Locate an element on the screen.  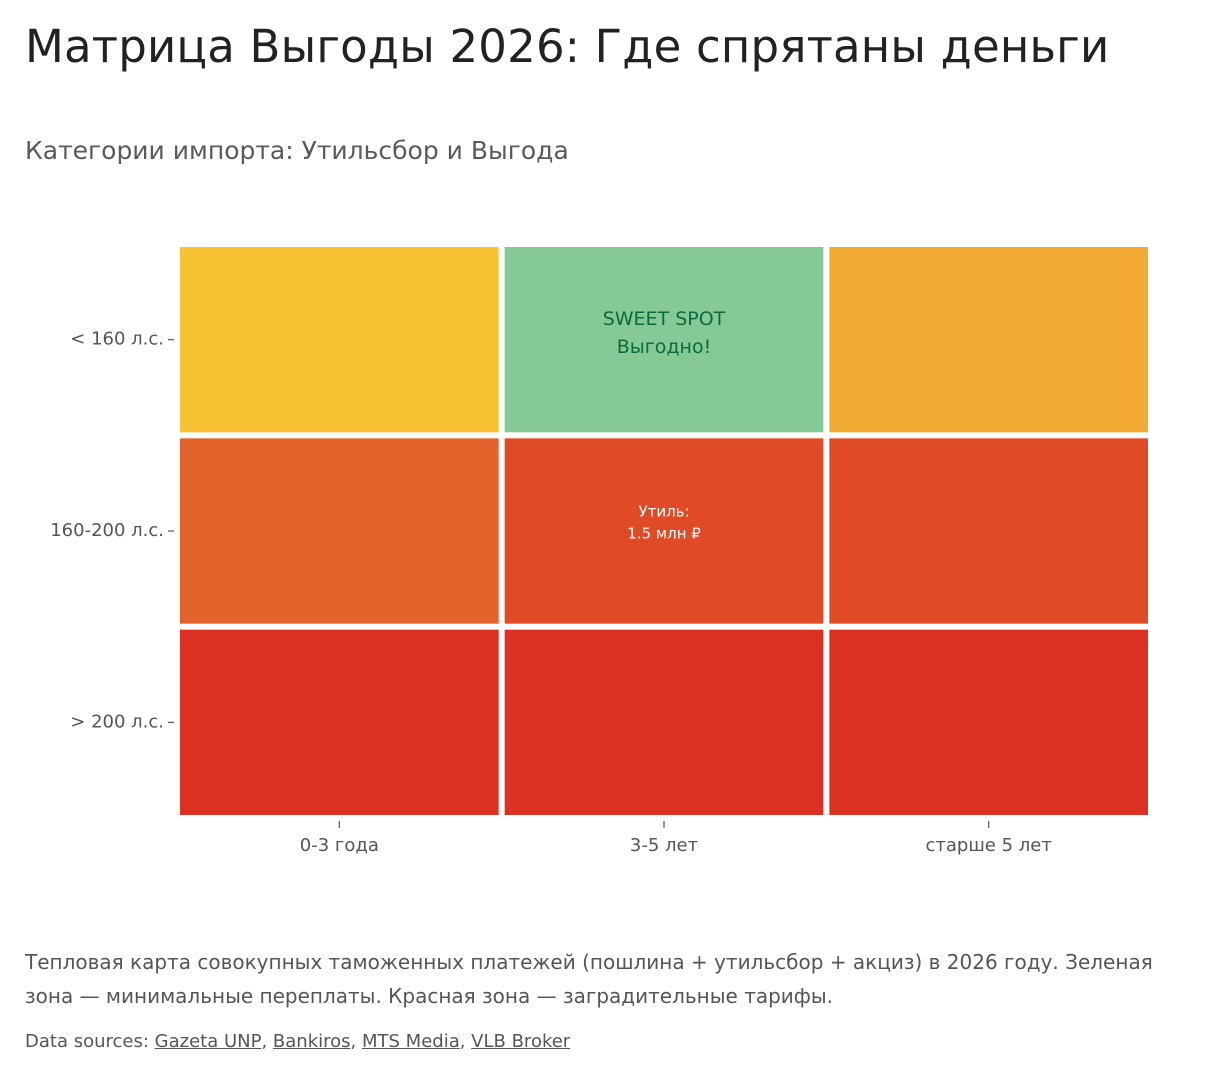
heatmap-cell-r1-c2 is located at coordinates (988, 531).